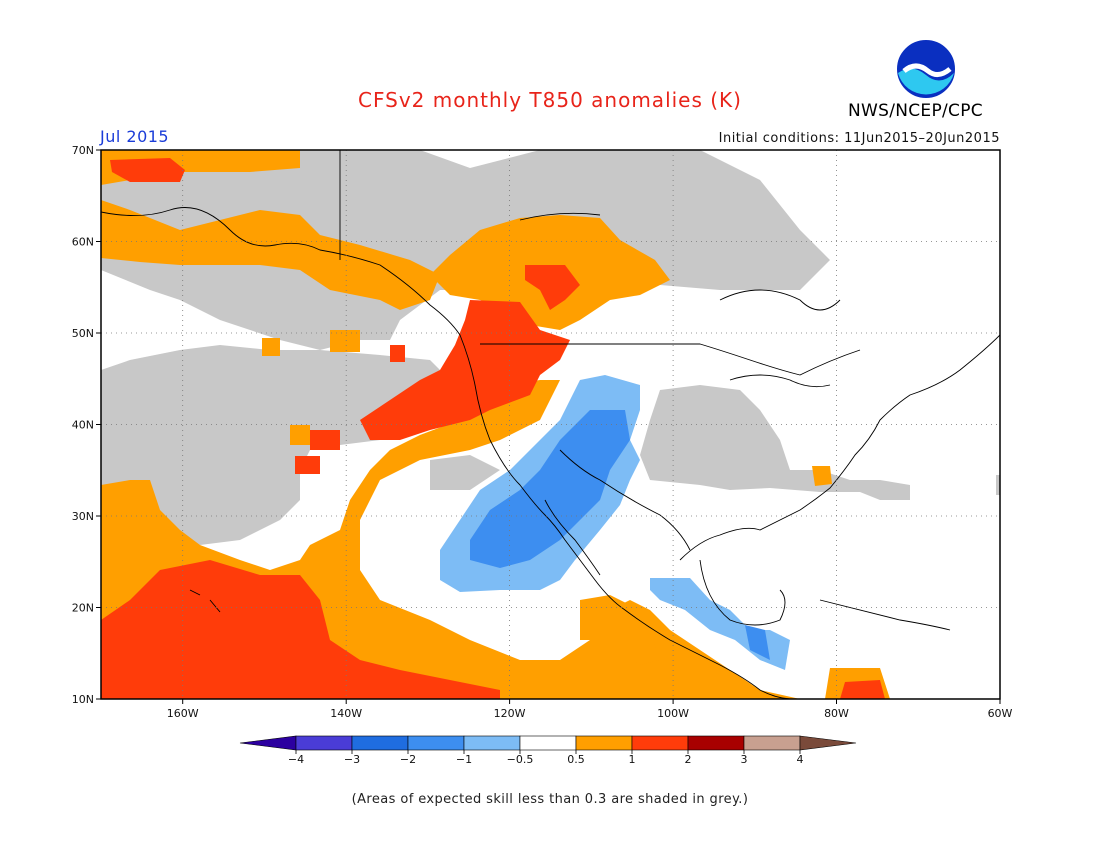 This screenshot has width=1100, height=850. I want to click on orange-alaska-band, so click(270, 255).